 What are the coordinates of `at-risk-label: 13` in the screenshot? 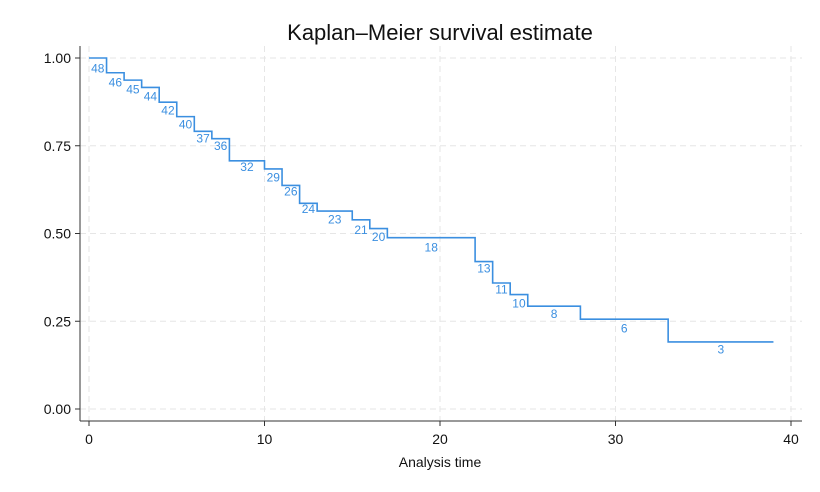 It's located at (484, 269).